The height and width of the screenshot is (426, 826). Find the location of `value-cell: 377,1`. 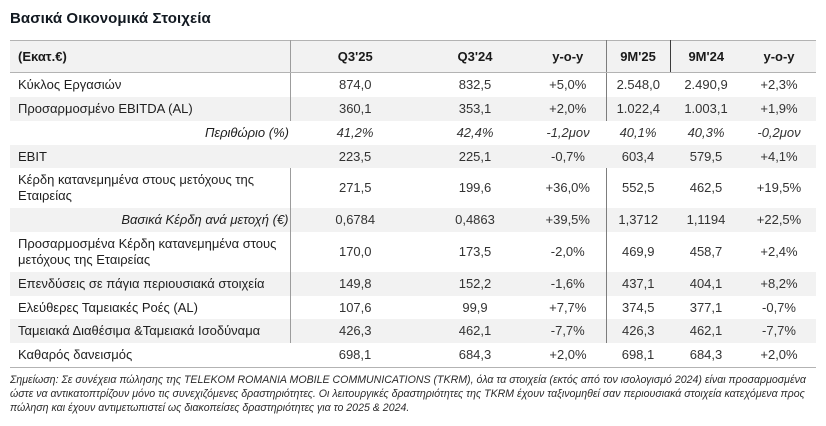

value-cell: 377,1 is located at coordinates (706, 307).